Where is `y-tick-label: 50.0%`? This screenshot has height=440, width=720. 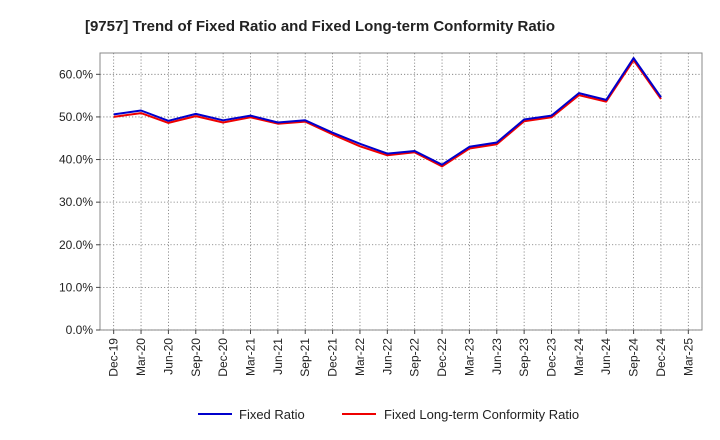
y-tick-label: 50.0% is located at coordinates (76, 117).